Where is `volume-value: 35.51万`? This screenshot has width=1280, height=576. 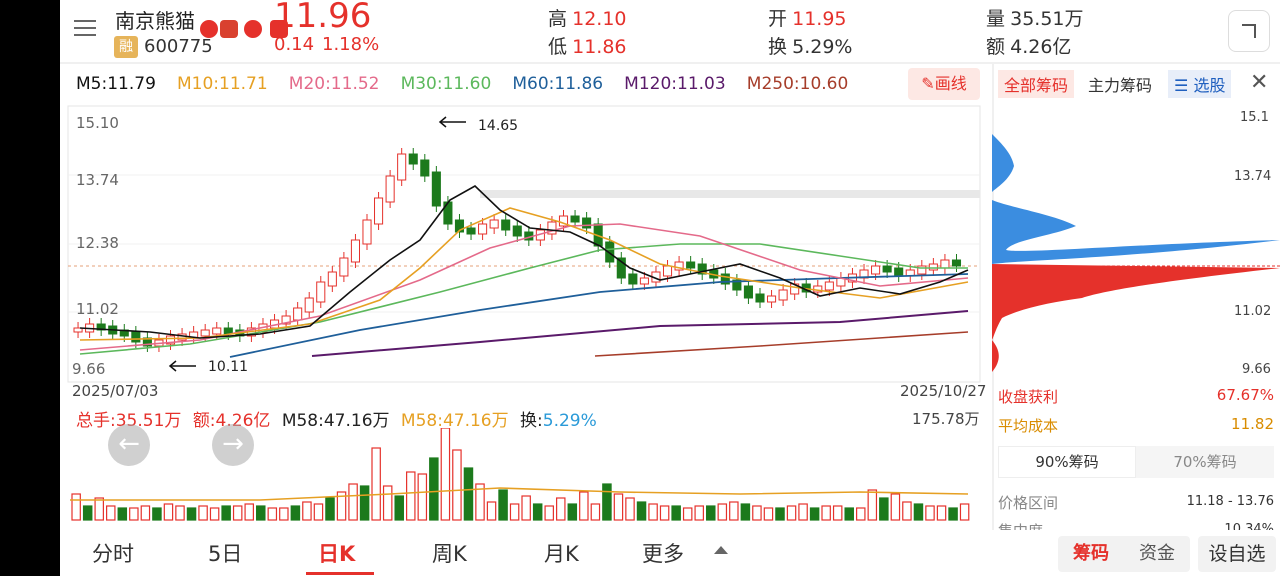 volume-value: 35.51万 is located at coordinates (1047, 19).